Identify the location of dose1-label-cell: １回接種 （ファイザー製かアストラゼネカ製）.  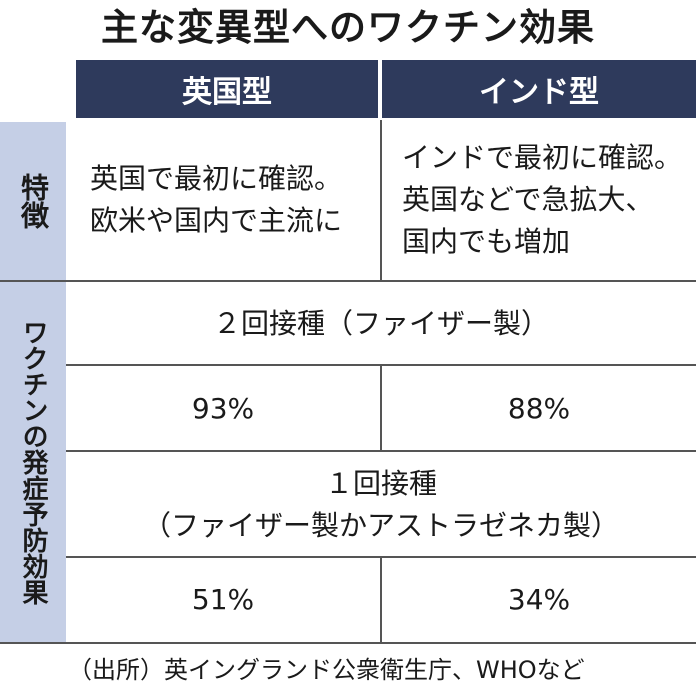
(381, 505).